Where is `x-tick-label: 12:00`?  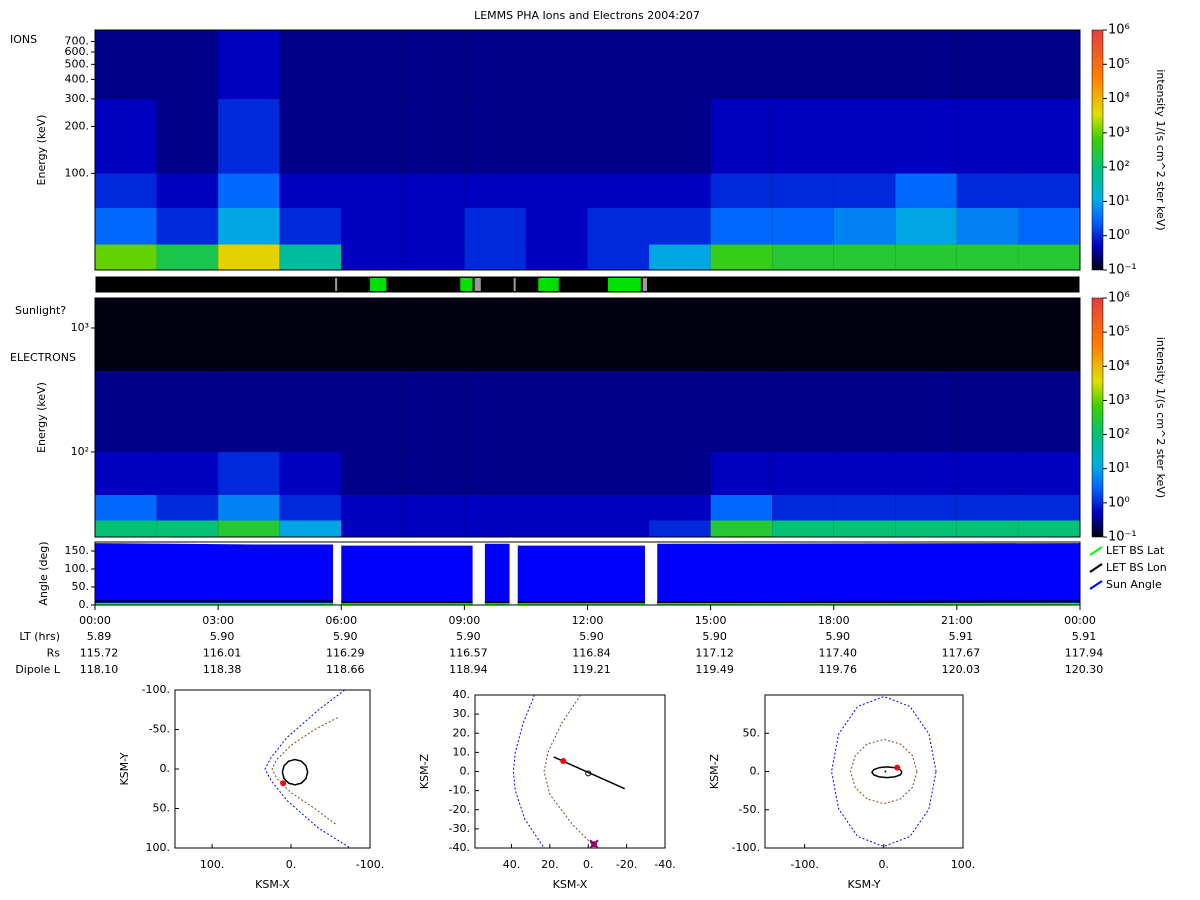
x-tick-label: 12:00 is located at coordinates (588, 620).